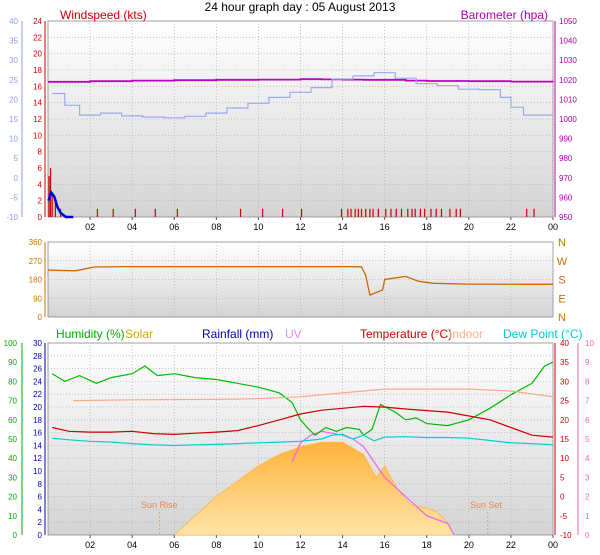  I want to click on rainfall-tick: 30, so click(37, 343).